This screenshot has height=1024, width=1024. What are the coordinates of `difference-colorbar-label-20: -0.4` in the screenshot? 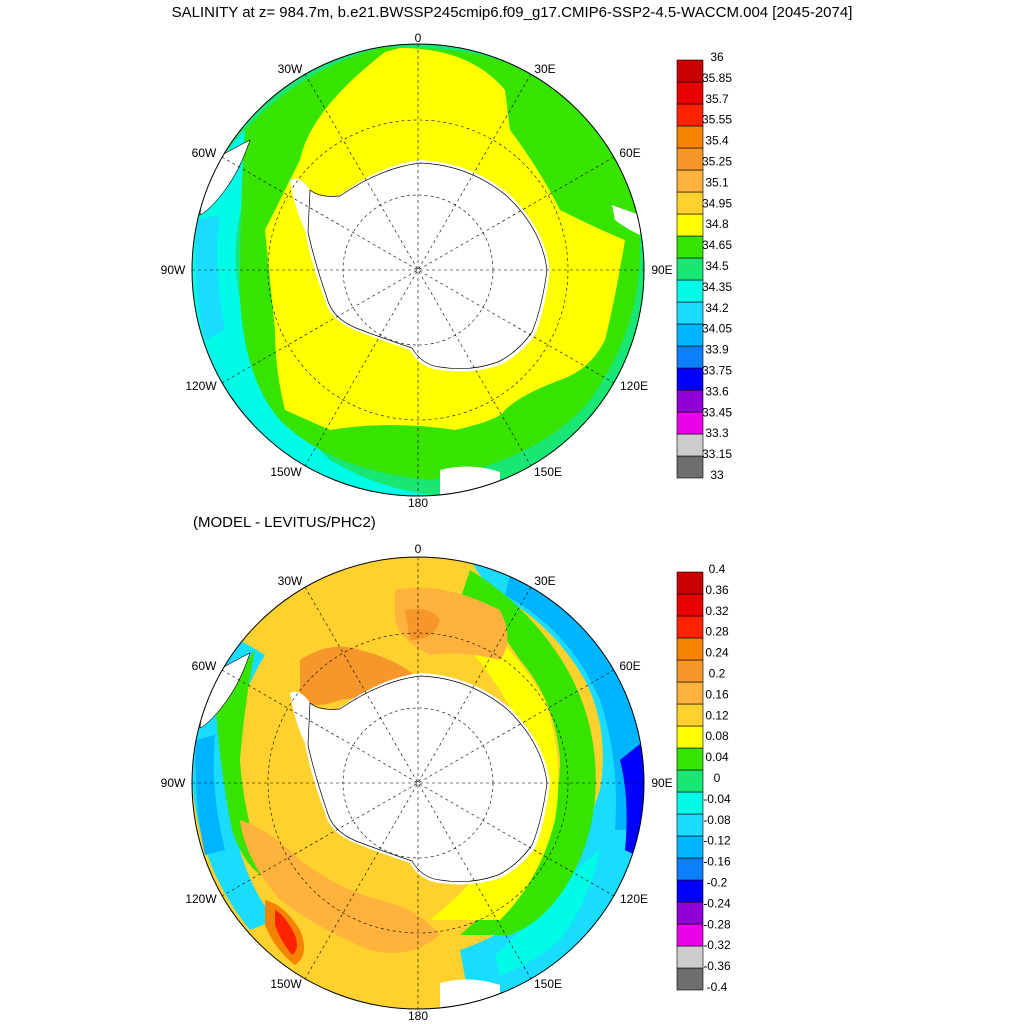 It's located at (717, 987).